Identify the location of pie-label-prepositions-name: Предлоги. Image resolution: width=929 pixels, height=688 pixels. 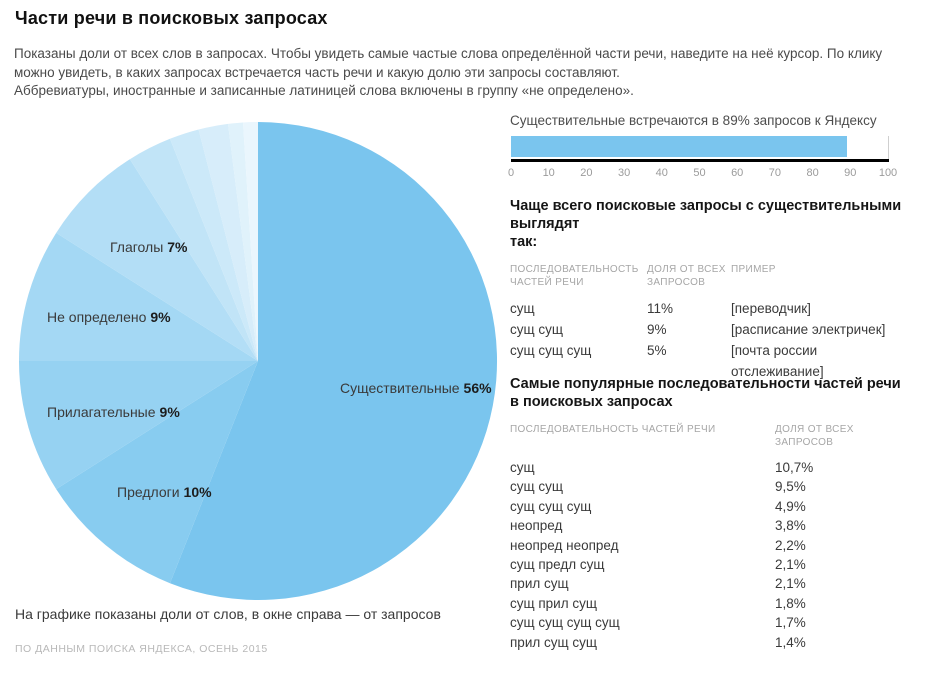
(148, 492).